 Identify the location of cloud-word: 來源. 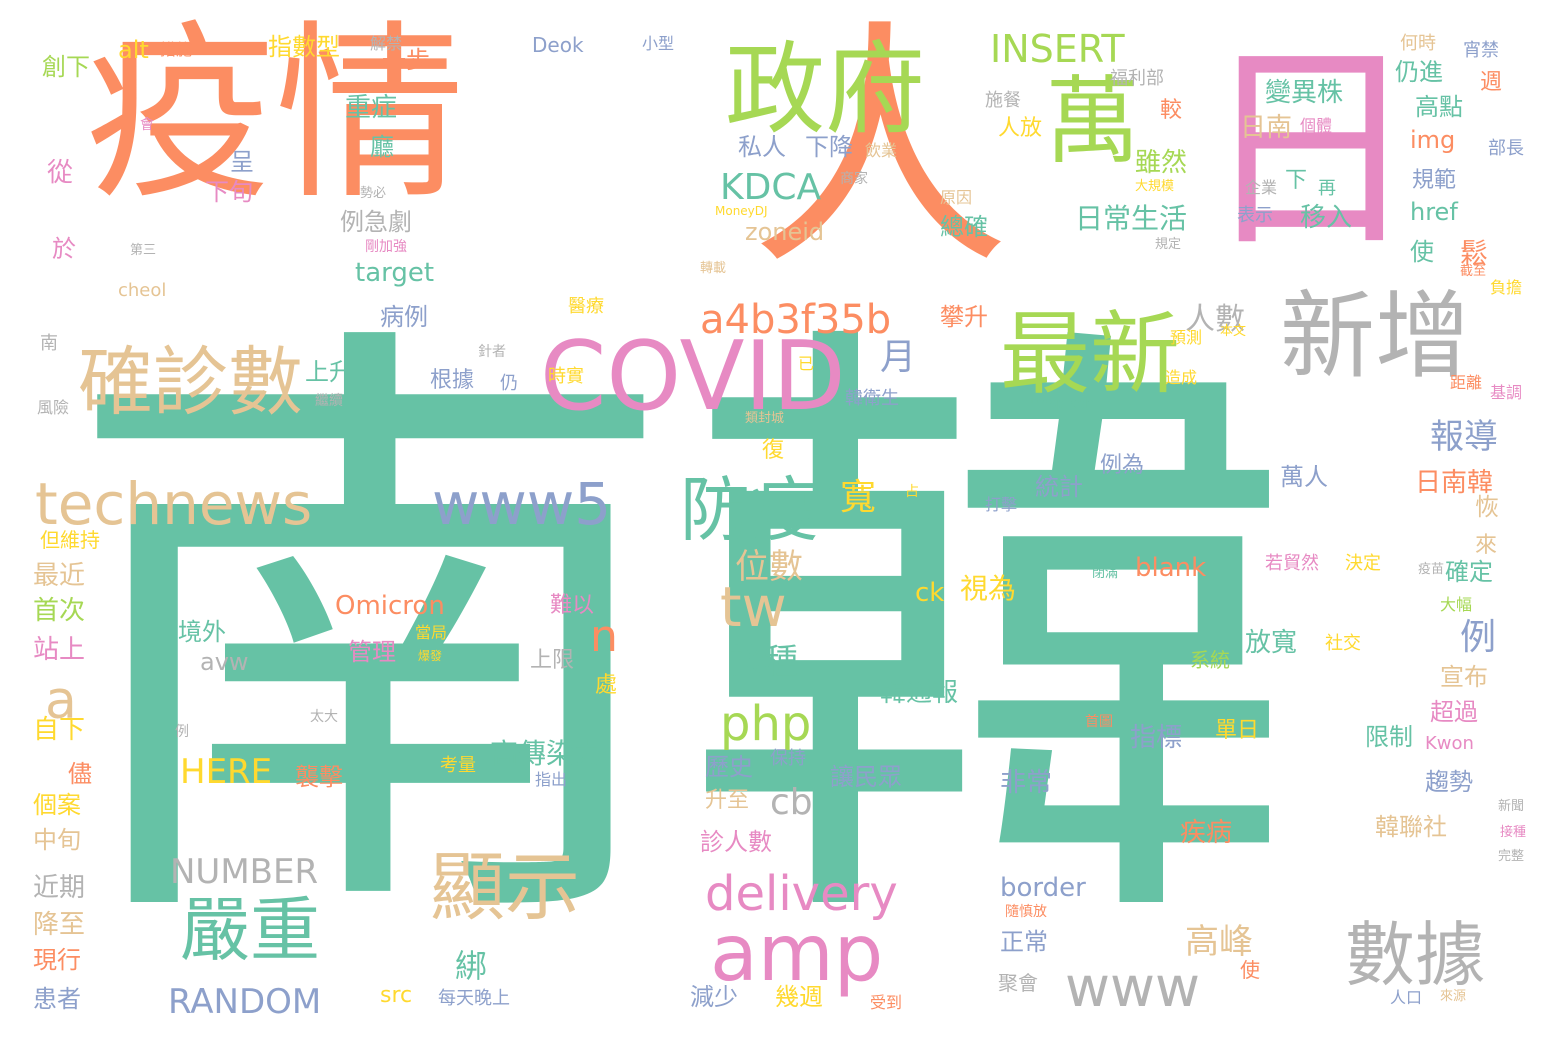
(1453, 996).